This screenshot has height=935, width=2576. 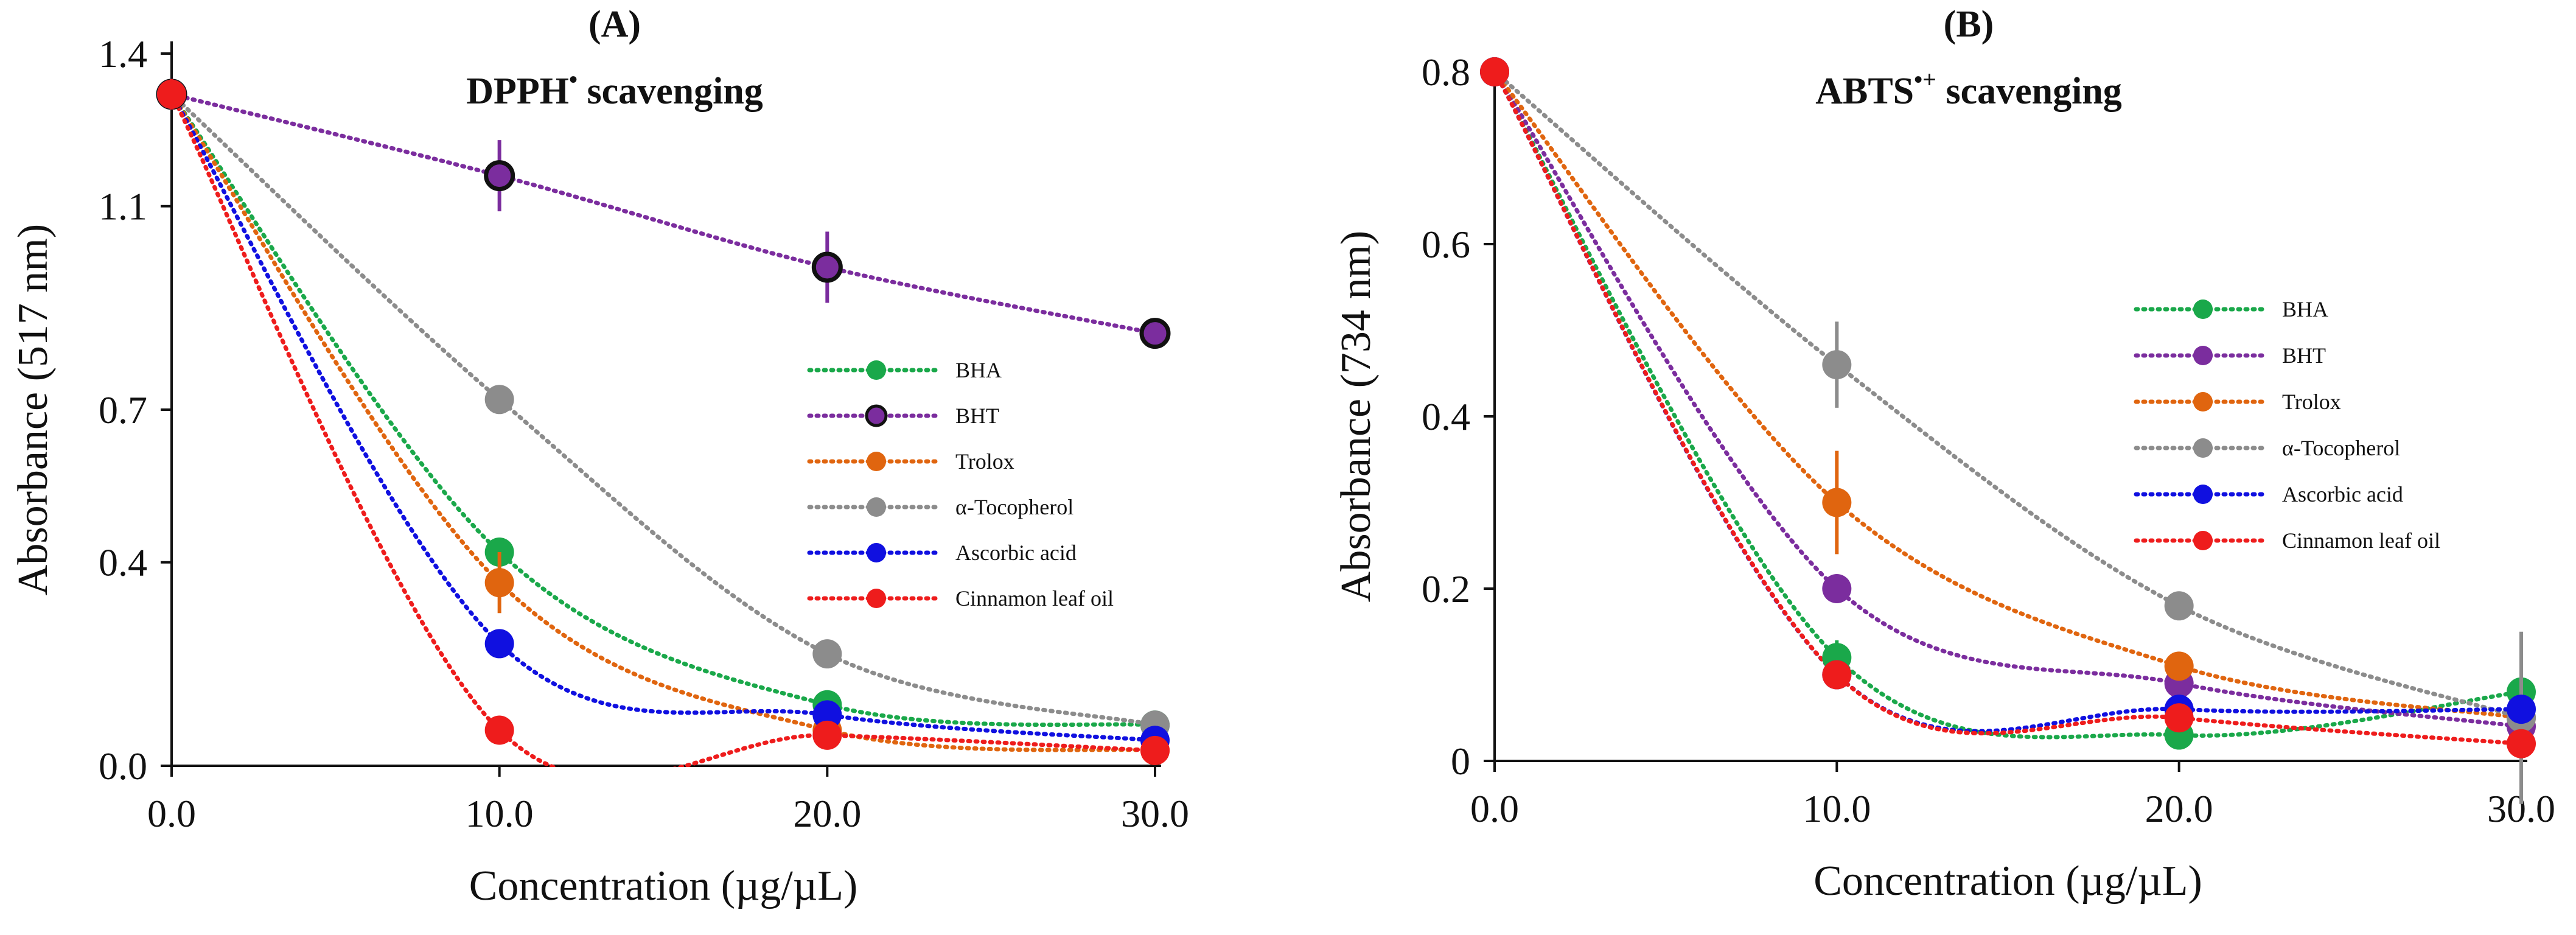 What do you see at coordinates (123, 766) in the screenshot?
I see `y-tick-label: 0.0` at bounding box center [123, 766].